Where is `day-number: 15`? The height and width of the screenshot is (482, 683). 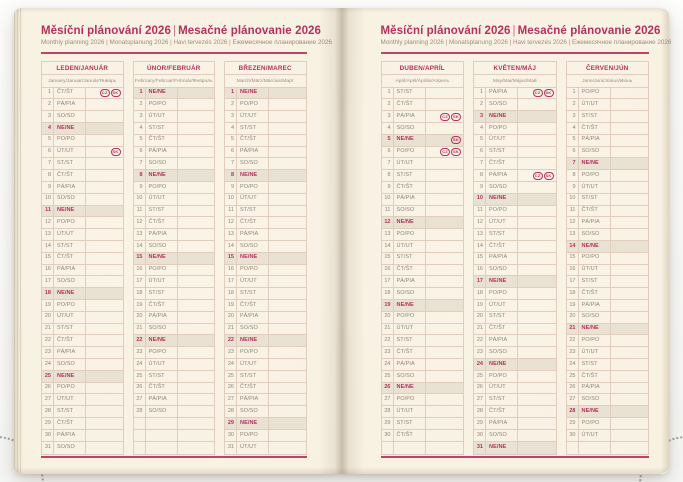
day-number: 15 is located at coordinates (48, 258).